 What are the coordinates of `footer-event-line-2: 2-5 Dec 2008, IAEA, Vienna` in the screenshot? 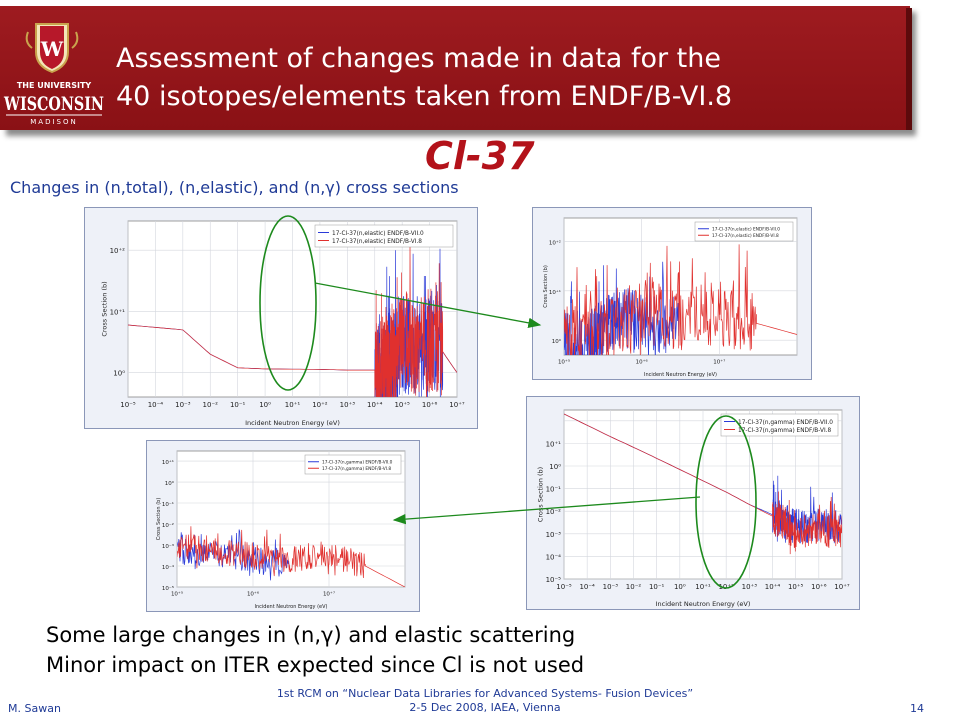 It's located at (485, 707).